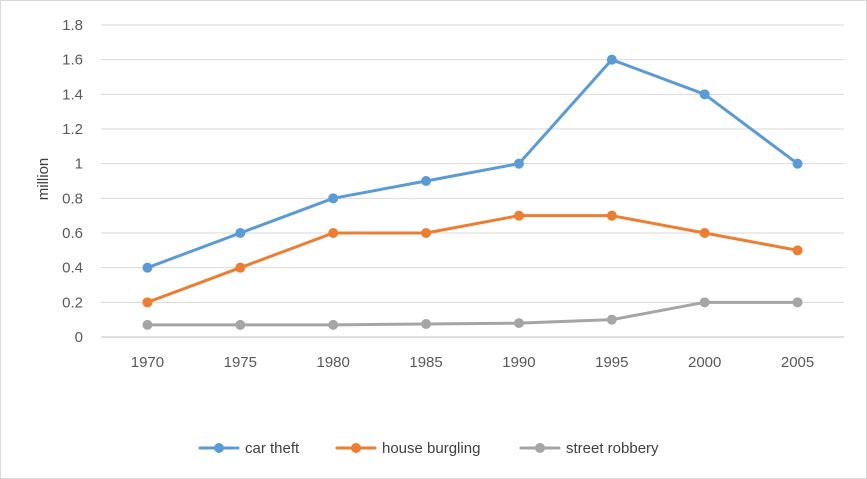 The height and width of the screenshot is (479, 867). What do you see at coordinates (473, 362) in the screenshot?
I see `x-axis-tick-labels: 1970 1975 1980 1985 1990 1995 2000 2005` at bounding box center [473, 362].